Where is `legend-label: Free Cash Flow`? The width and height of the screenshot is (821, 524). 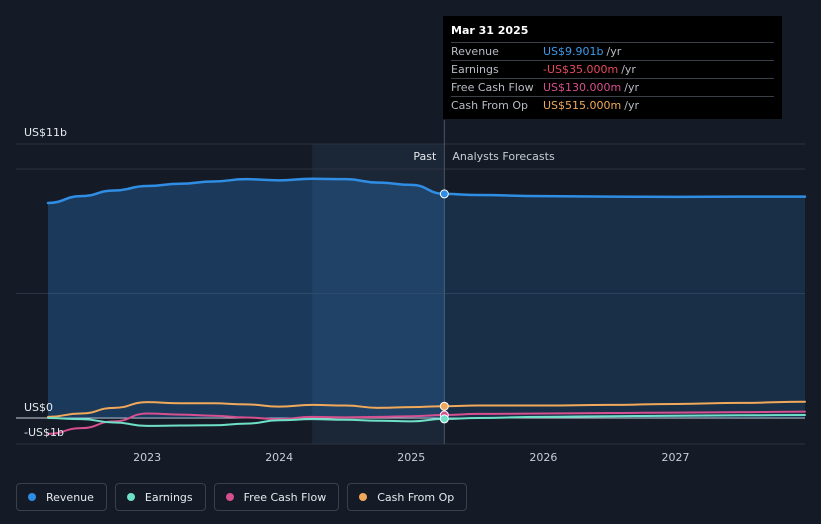
legend-label: Free Cash Flow is located at coordinates (285, 497).